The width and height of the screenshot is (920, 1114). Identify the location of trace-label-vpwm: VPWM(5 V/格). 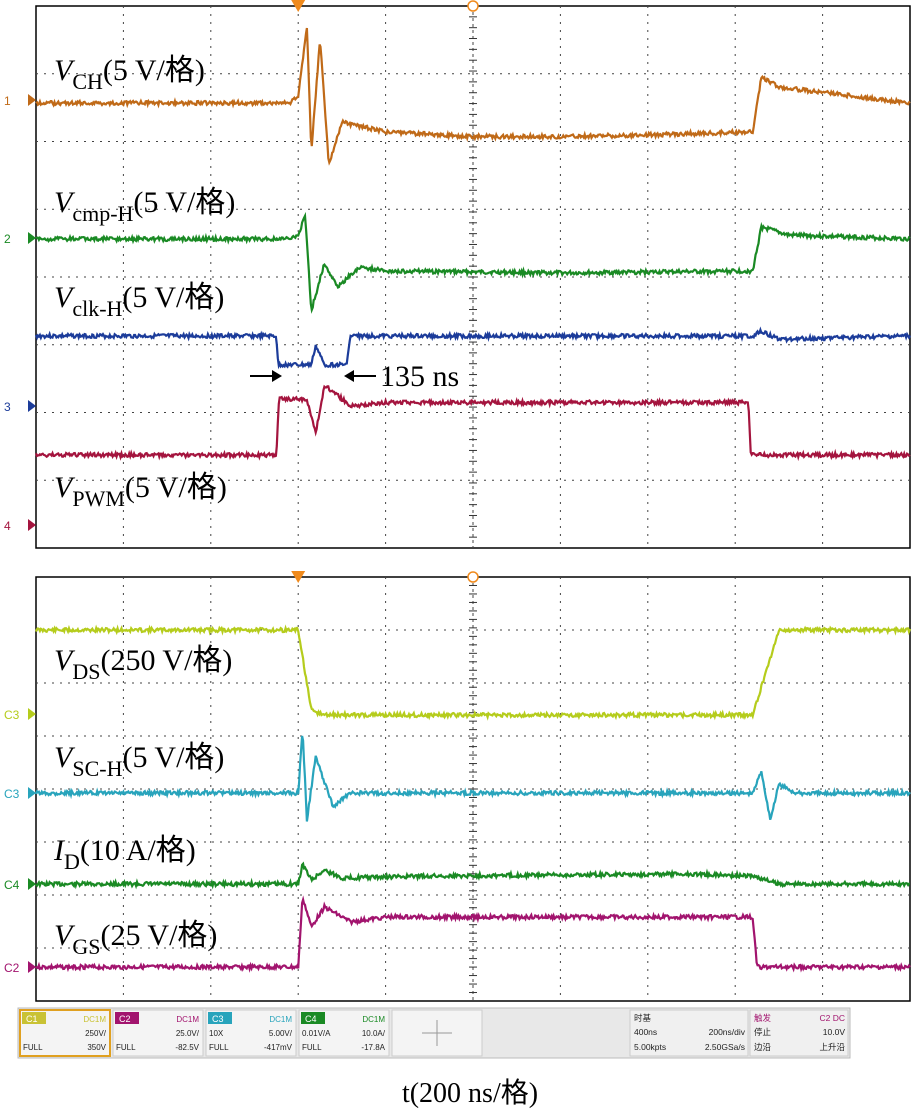
(140, 491).